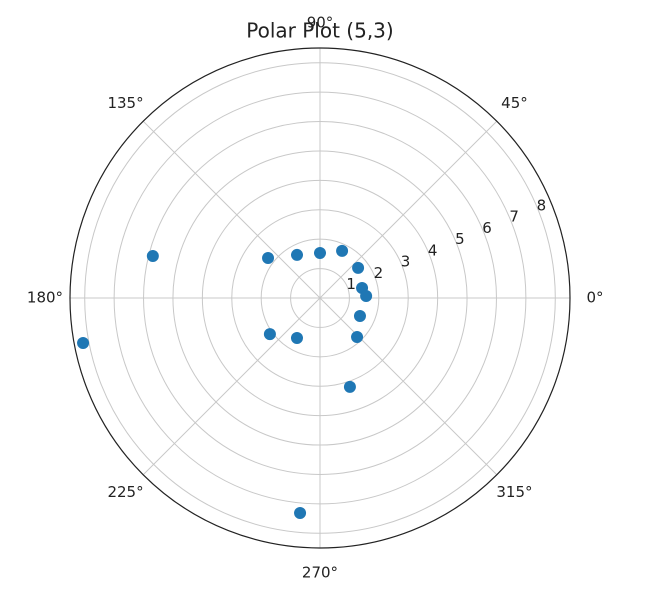  Describe the element at coordinates (406, 262) in the screenshot. I see `r-tick-label: 3` at that location.